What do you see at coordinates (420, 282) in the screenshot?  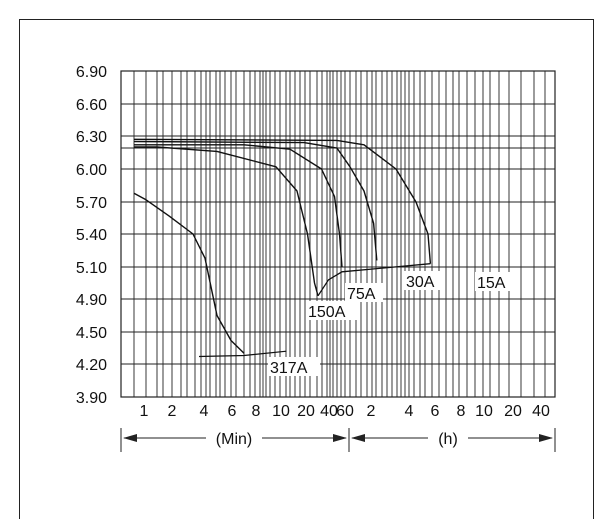 I see `series-label: 30A` at bounding box center [420, 282].